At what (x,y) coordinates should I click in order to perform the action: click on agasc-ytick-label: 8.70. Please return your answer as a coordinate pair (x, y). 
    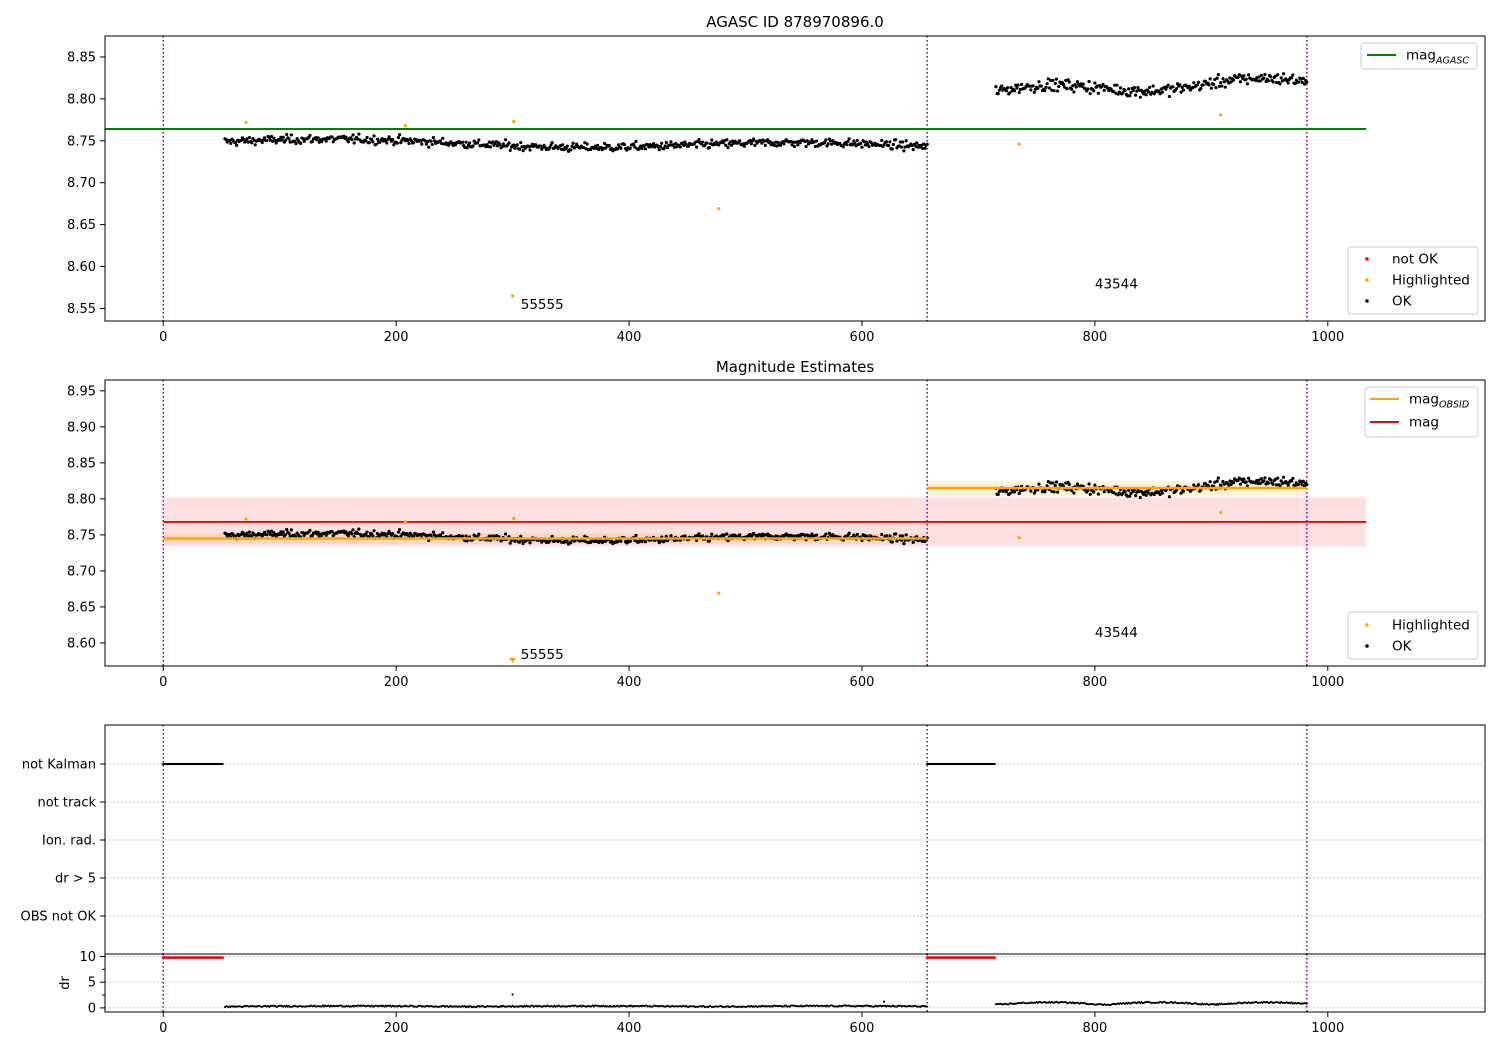
    Looking at the image, I should click on (81, 183).